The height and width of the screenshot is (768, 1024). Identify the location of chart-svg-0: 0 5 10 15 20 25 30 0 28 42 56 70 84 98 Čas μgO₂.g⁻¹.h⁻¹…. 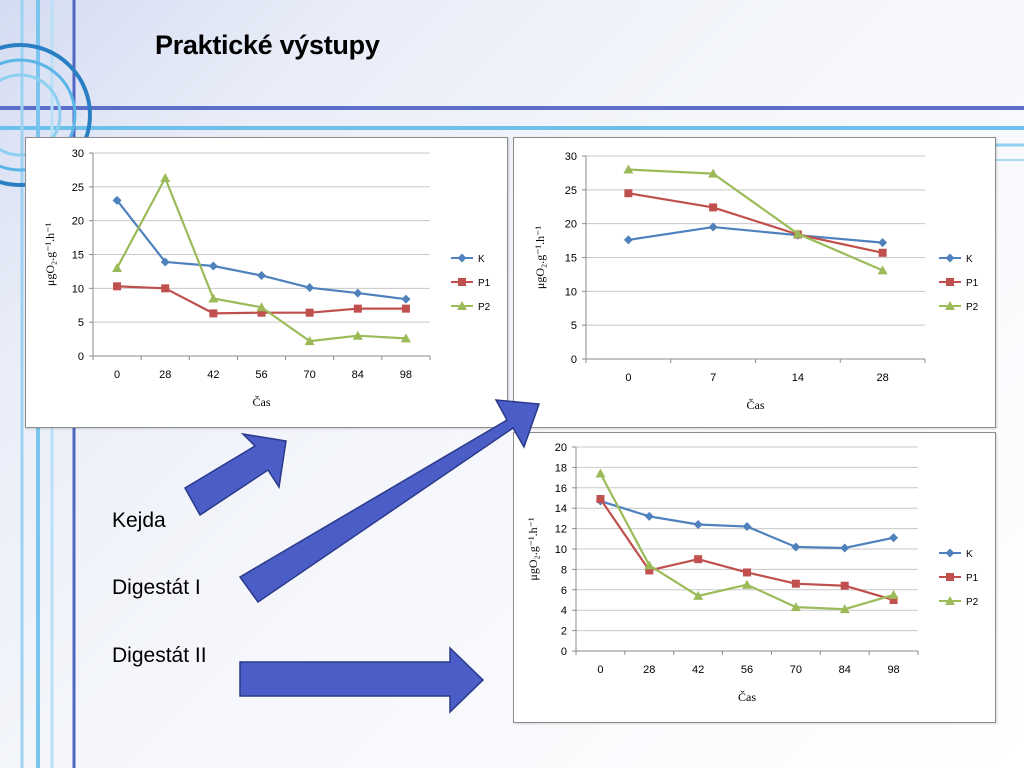
(267, 278).